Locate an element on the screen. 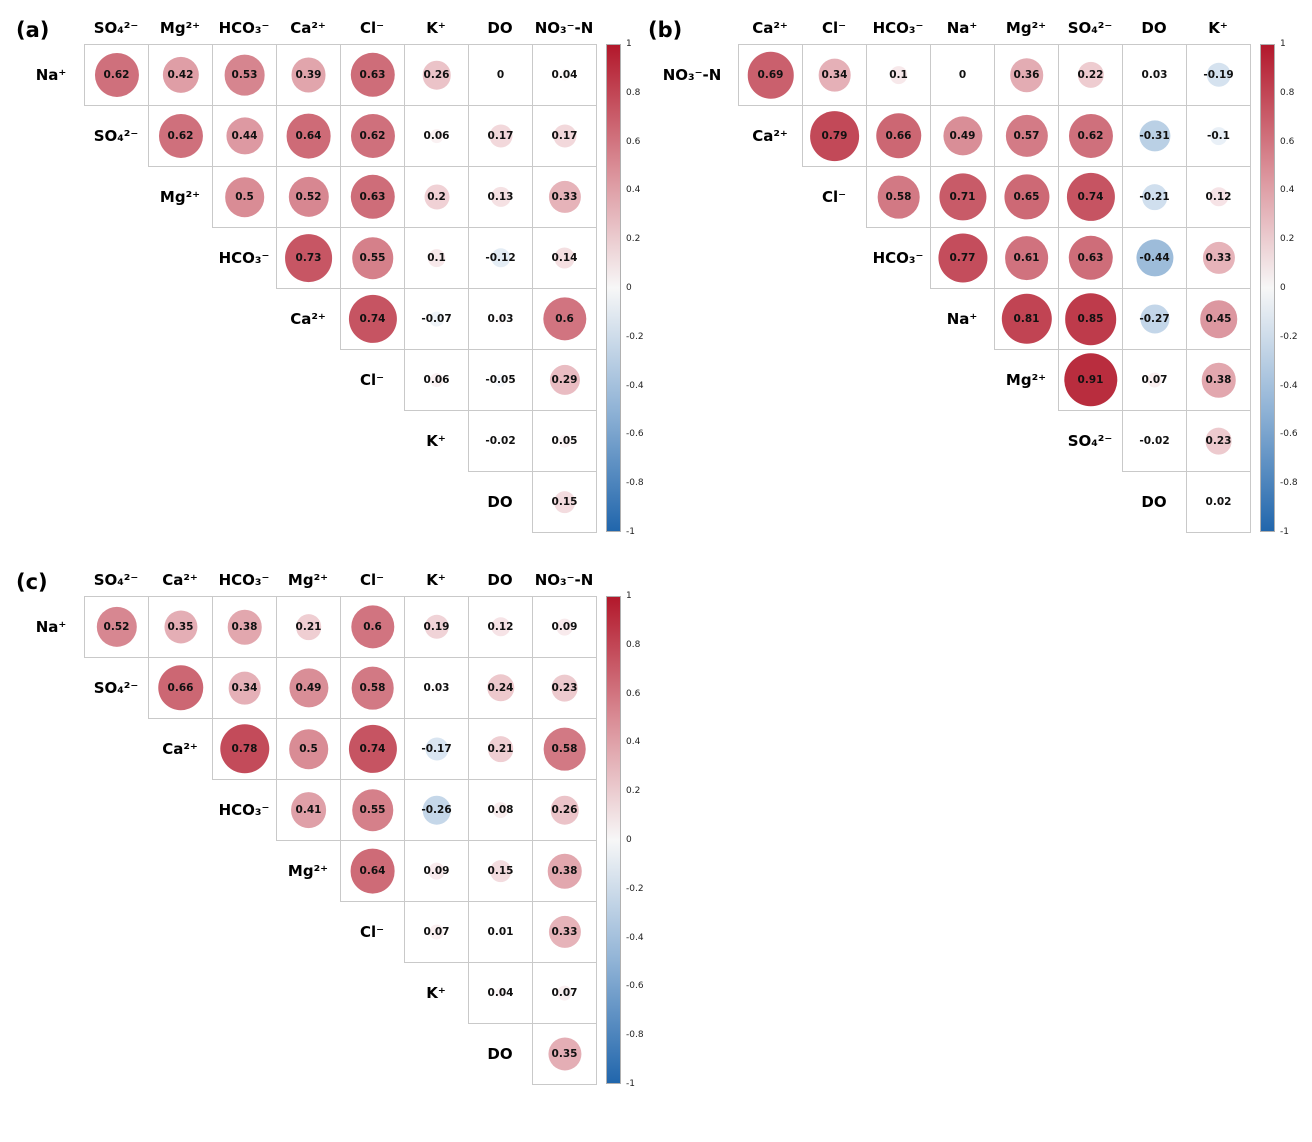  corr-cell: 0.12 is located at coordinates (1218, 197).